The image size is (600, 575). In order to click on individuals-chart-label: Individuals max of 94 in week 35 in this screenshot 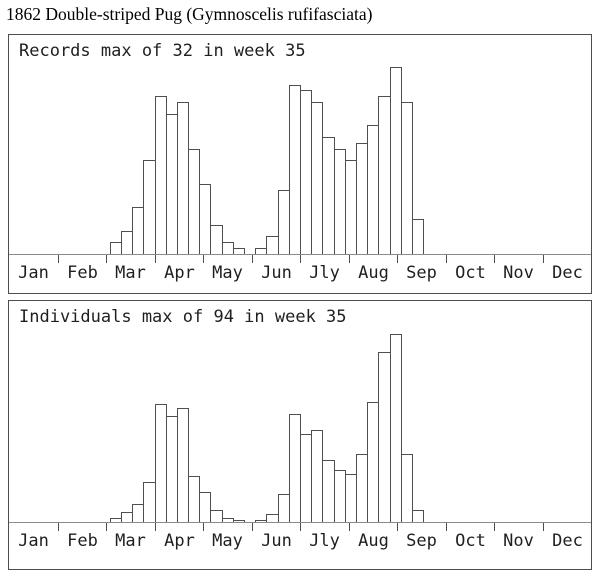, I will do `click(183, 317)`.